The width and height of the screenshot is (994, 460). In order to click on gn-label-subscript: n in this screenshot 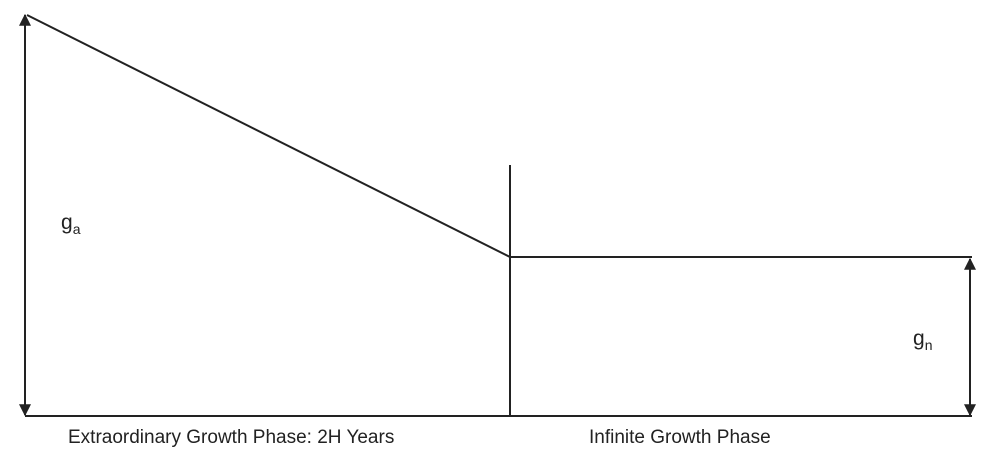, I will do `click(928, 345)`.